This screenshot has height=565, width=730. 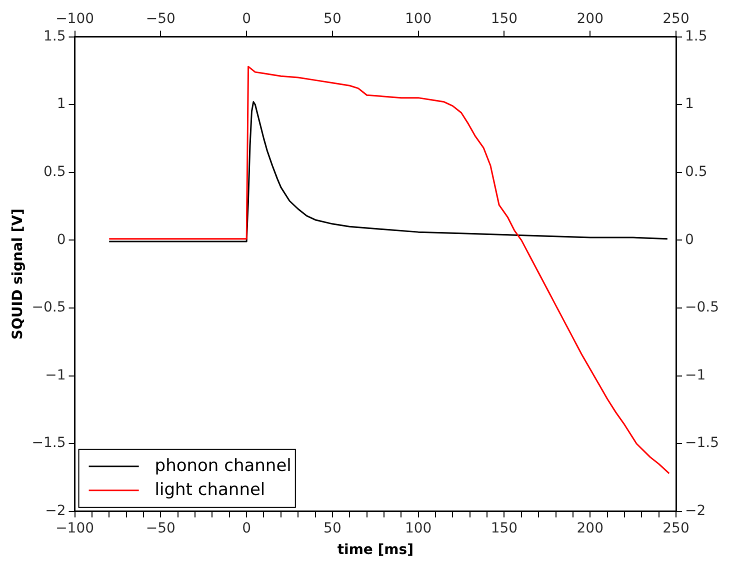 What do you see at coordinates (333, 528) in the screenshot?
I see `x-tick-label: 50` at bounding box center [333, 528].